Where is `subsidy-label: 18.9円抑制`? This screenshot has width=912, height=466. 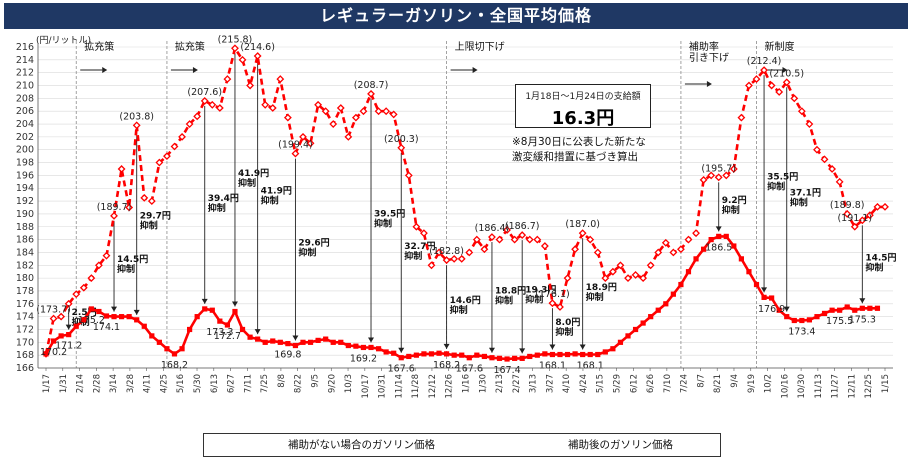
subsidy-label: 18.9円抑制 is located at coordinates (601, 292).